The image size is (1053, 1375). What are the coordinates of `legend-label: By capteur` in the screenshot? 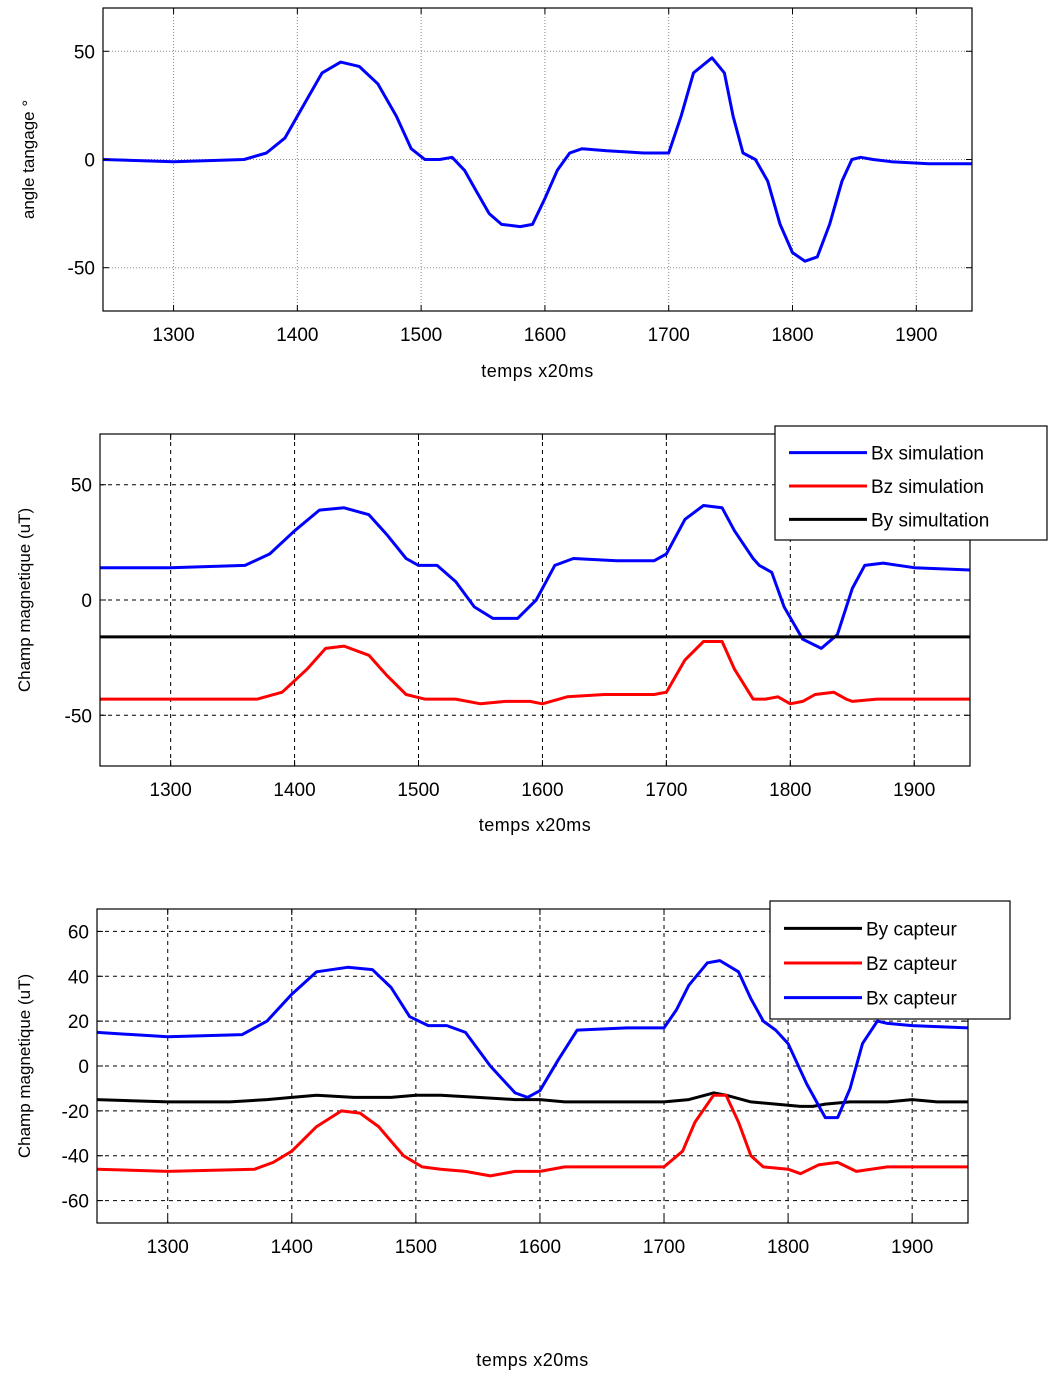 It's located at (911, 929).